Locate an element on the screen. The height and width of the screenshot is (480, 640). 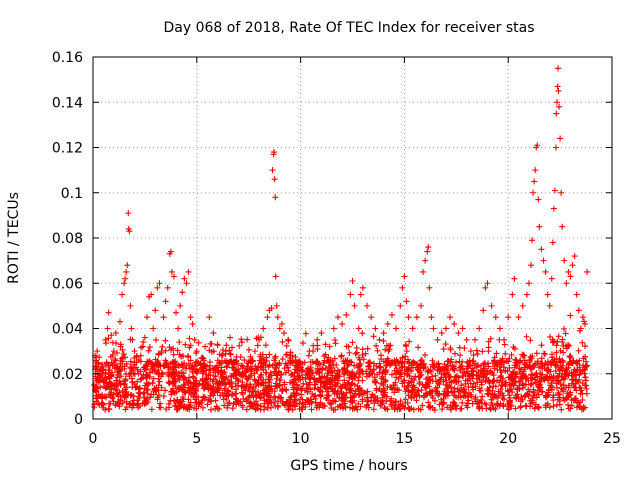
y-tick-label: 0.1 is located at coordinates (72, 194).